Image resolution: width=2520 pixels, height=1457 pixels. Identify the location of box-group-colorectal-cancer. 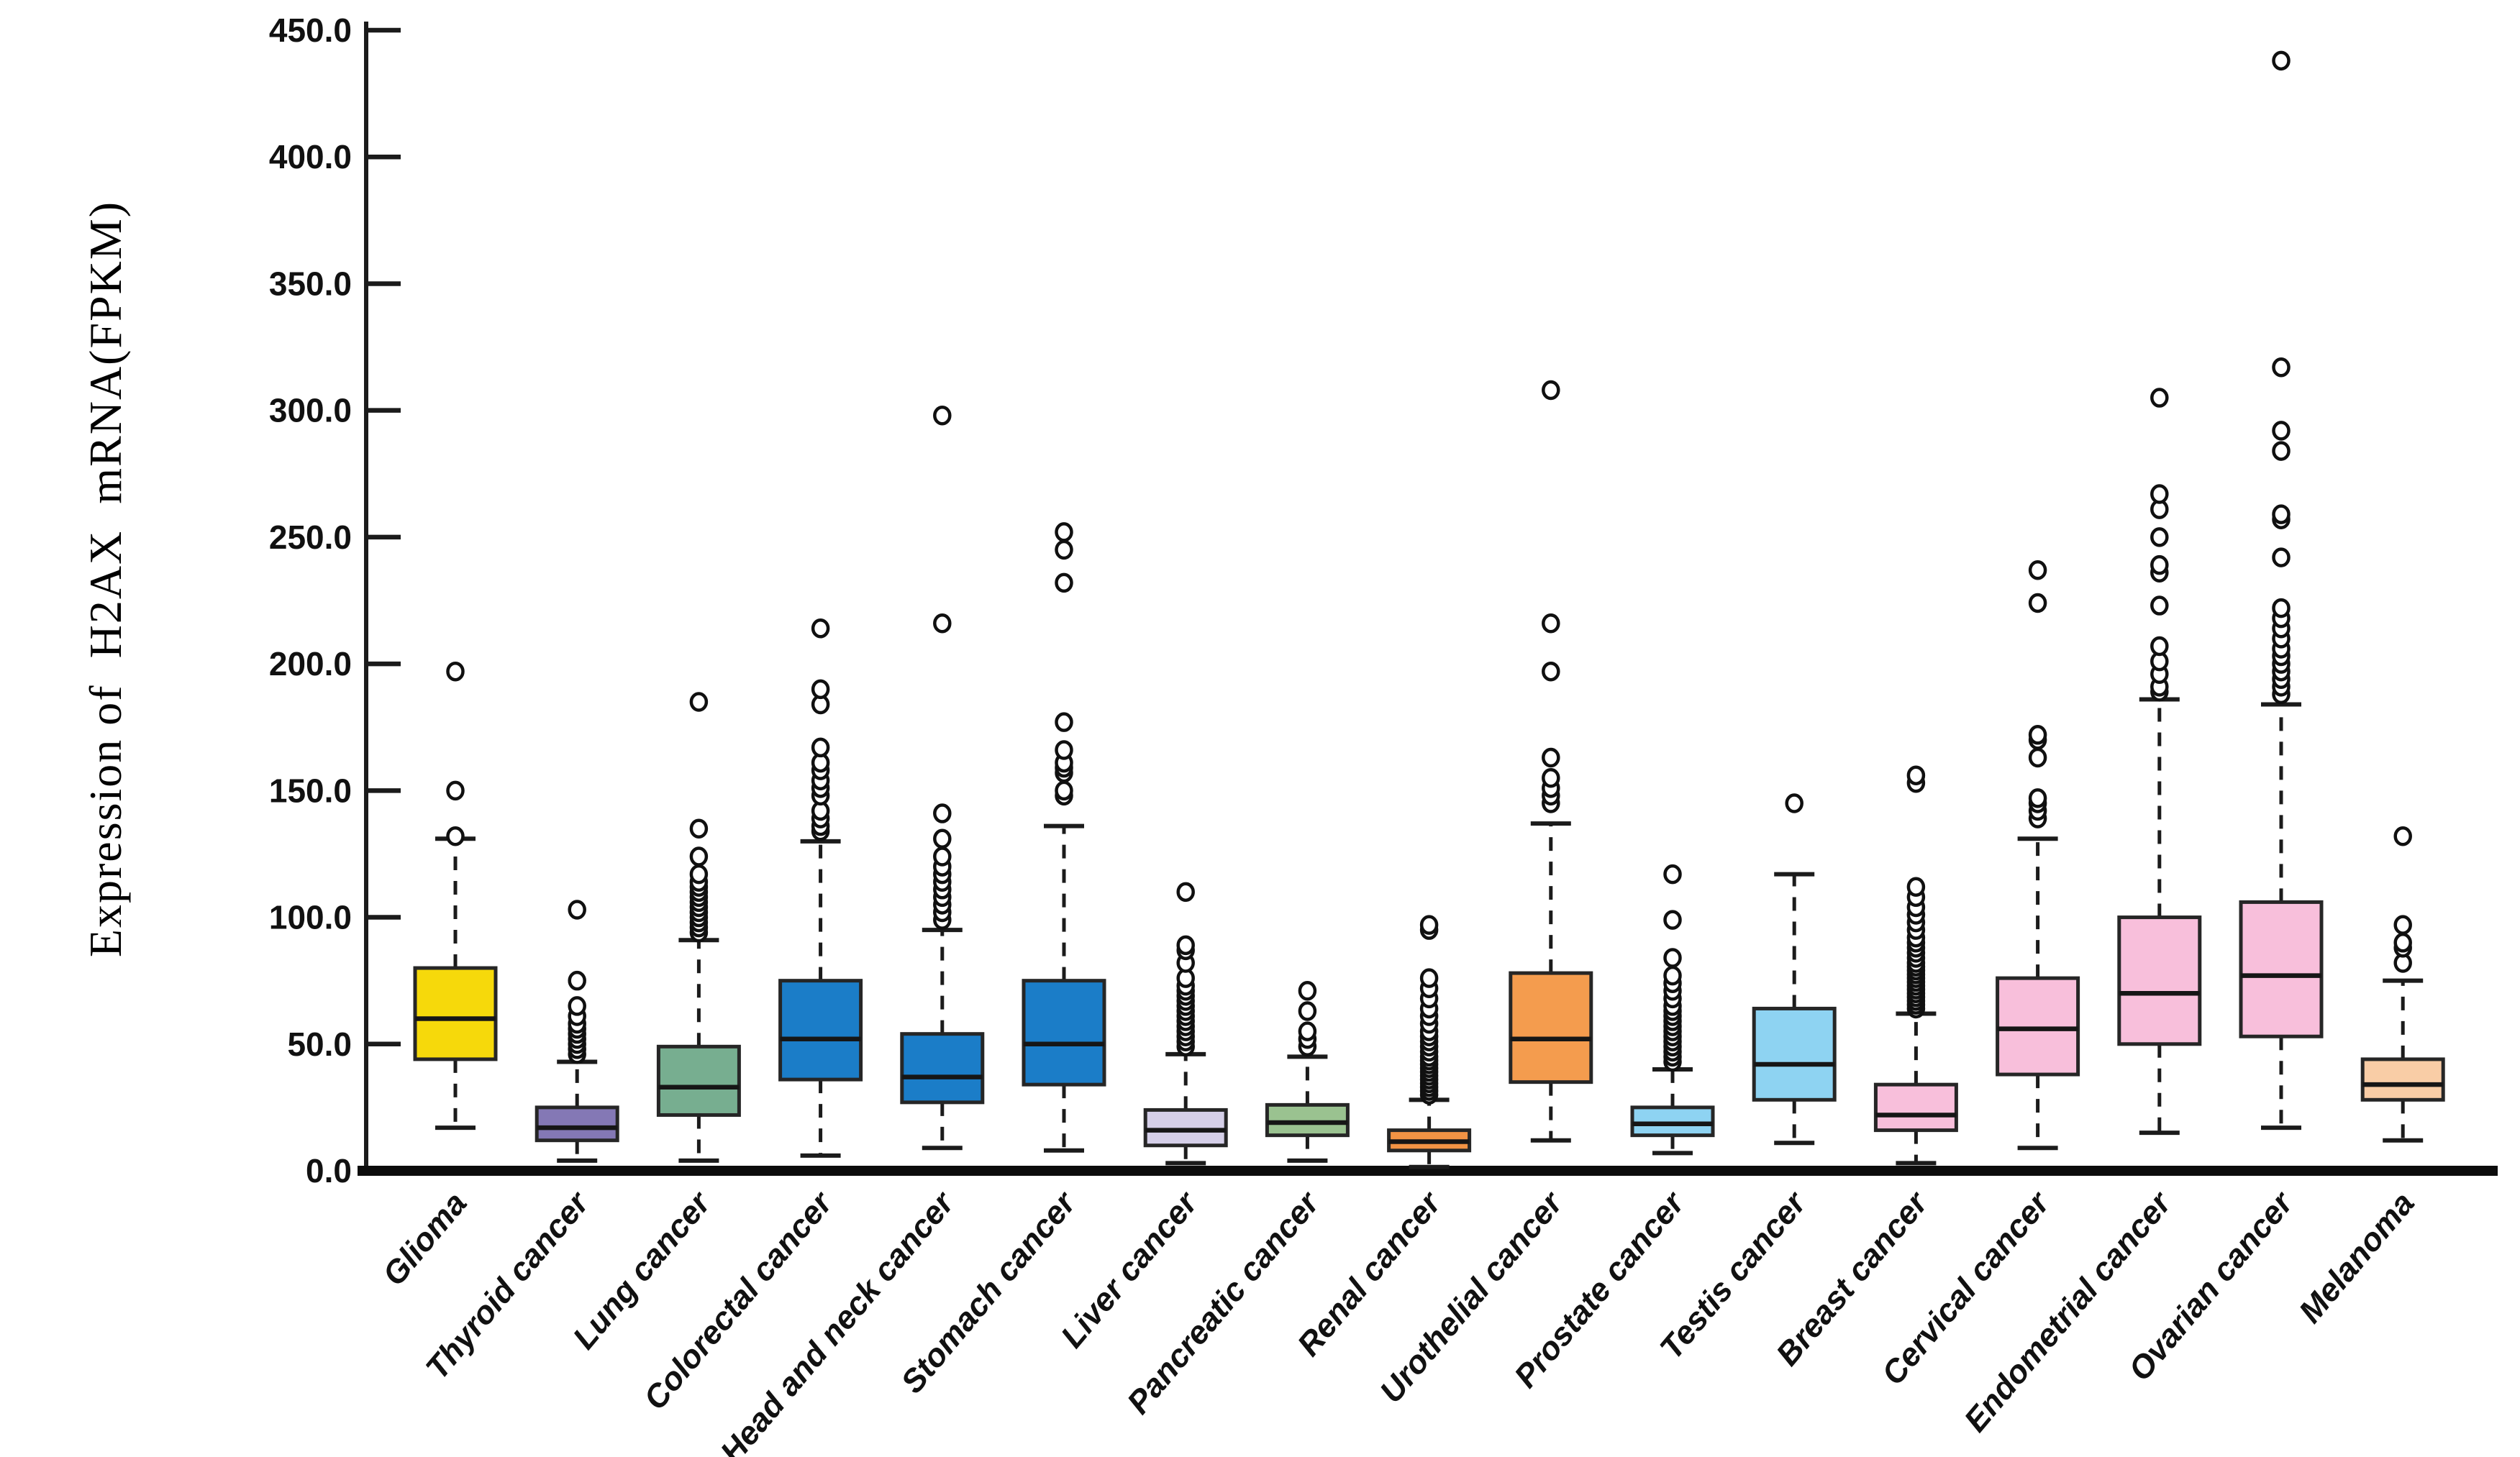
(820, 888).